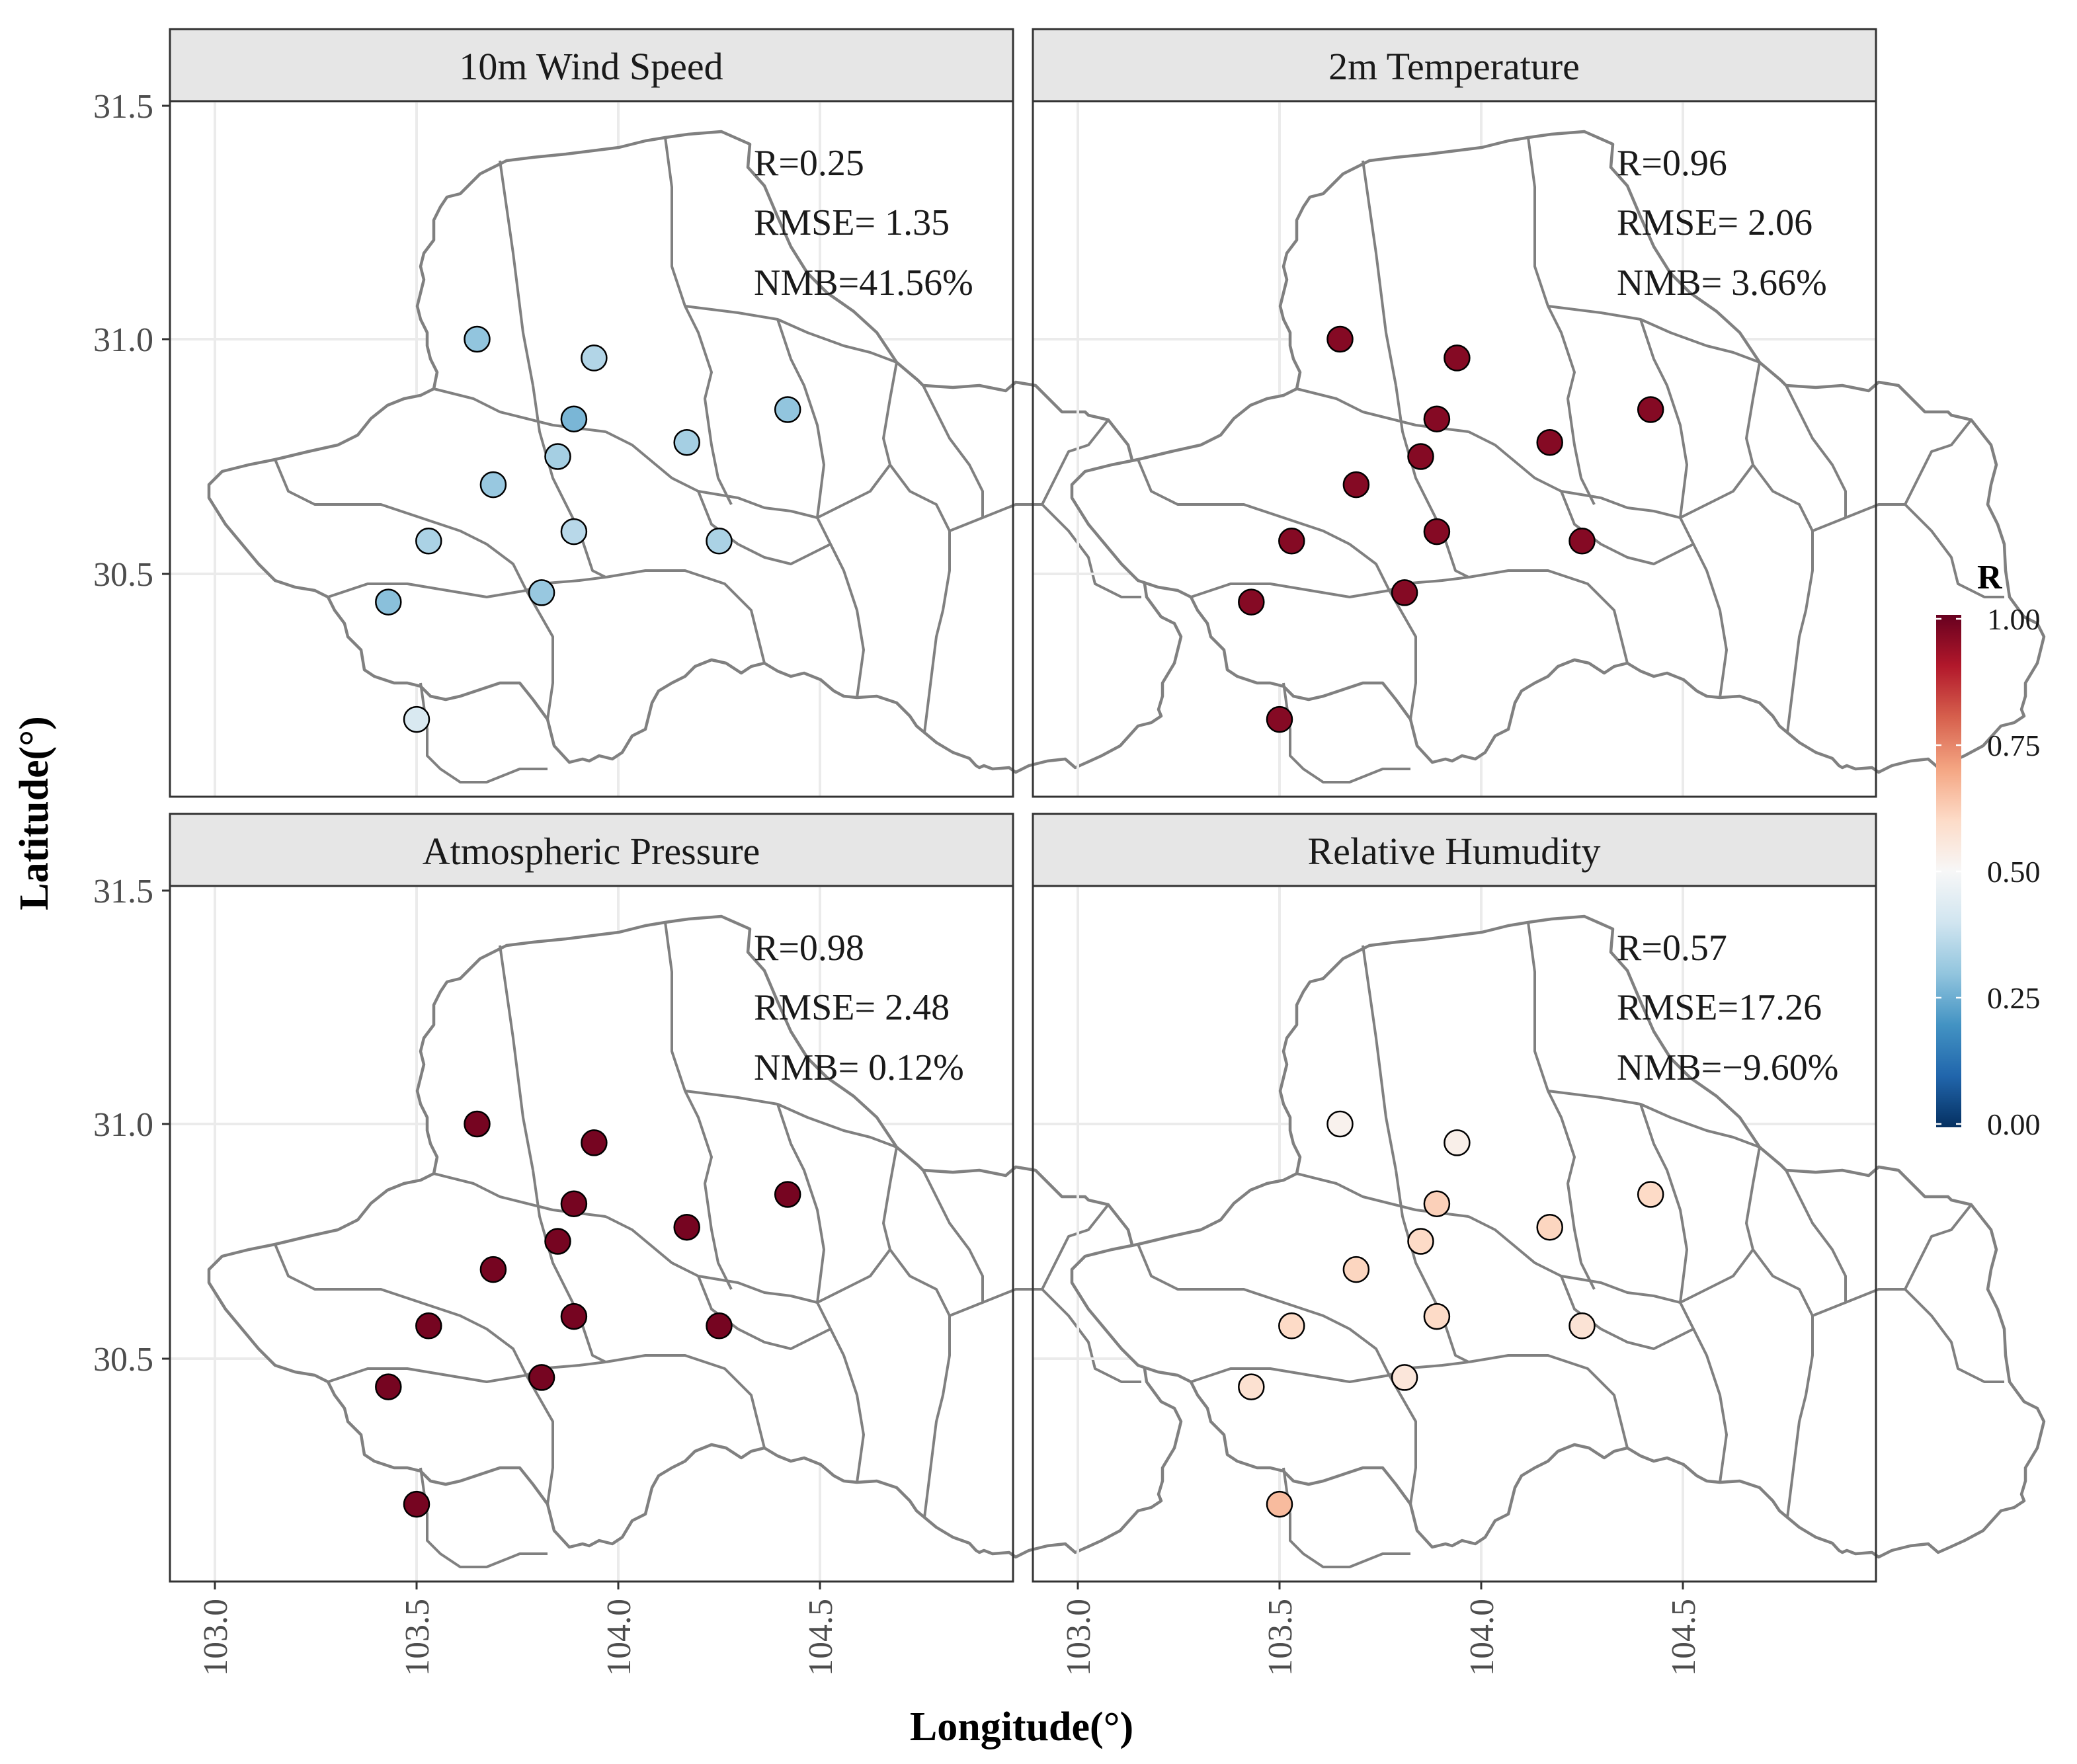 Image resolution: width=2077 pixels, height=1764 pixels. Describe the element at coordinates (2014, 745) in the screenshot. I see `legend-tick-label: 0.75` at that location.